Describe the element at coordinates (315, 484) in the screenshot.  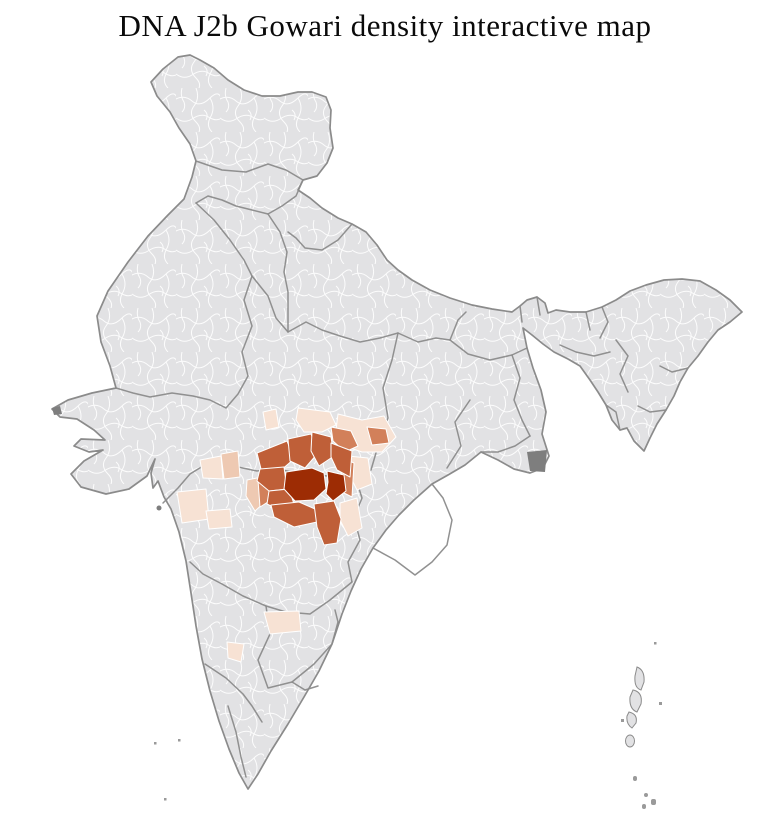
I see `density-level-5-districts` at that location.